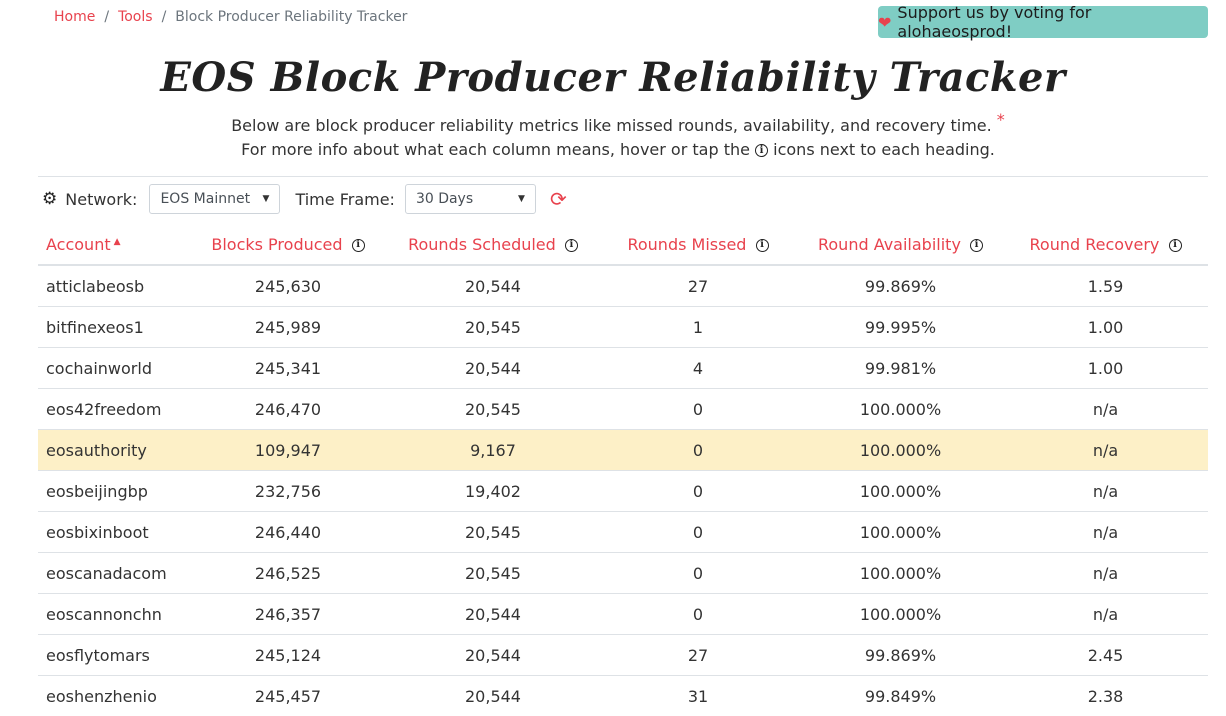 The height and width of the screenshot is (716, 1226). Describe the element at coordinates (288, 532) in the screenshot. I see `blocks-produced-cell: 246,440` at that location.